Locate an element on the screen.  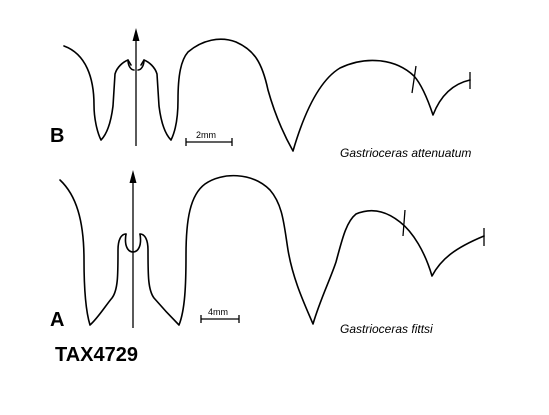
catalog-number: TAX4729 is located at coordinates (96, 355).